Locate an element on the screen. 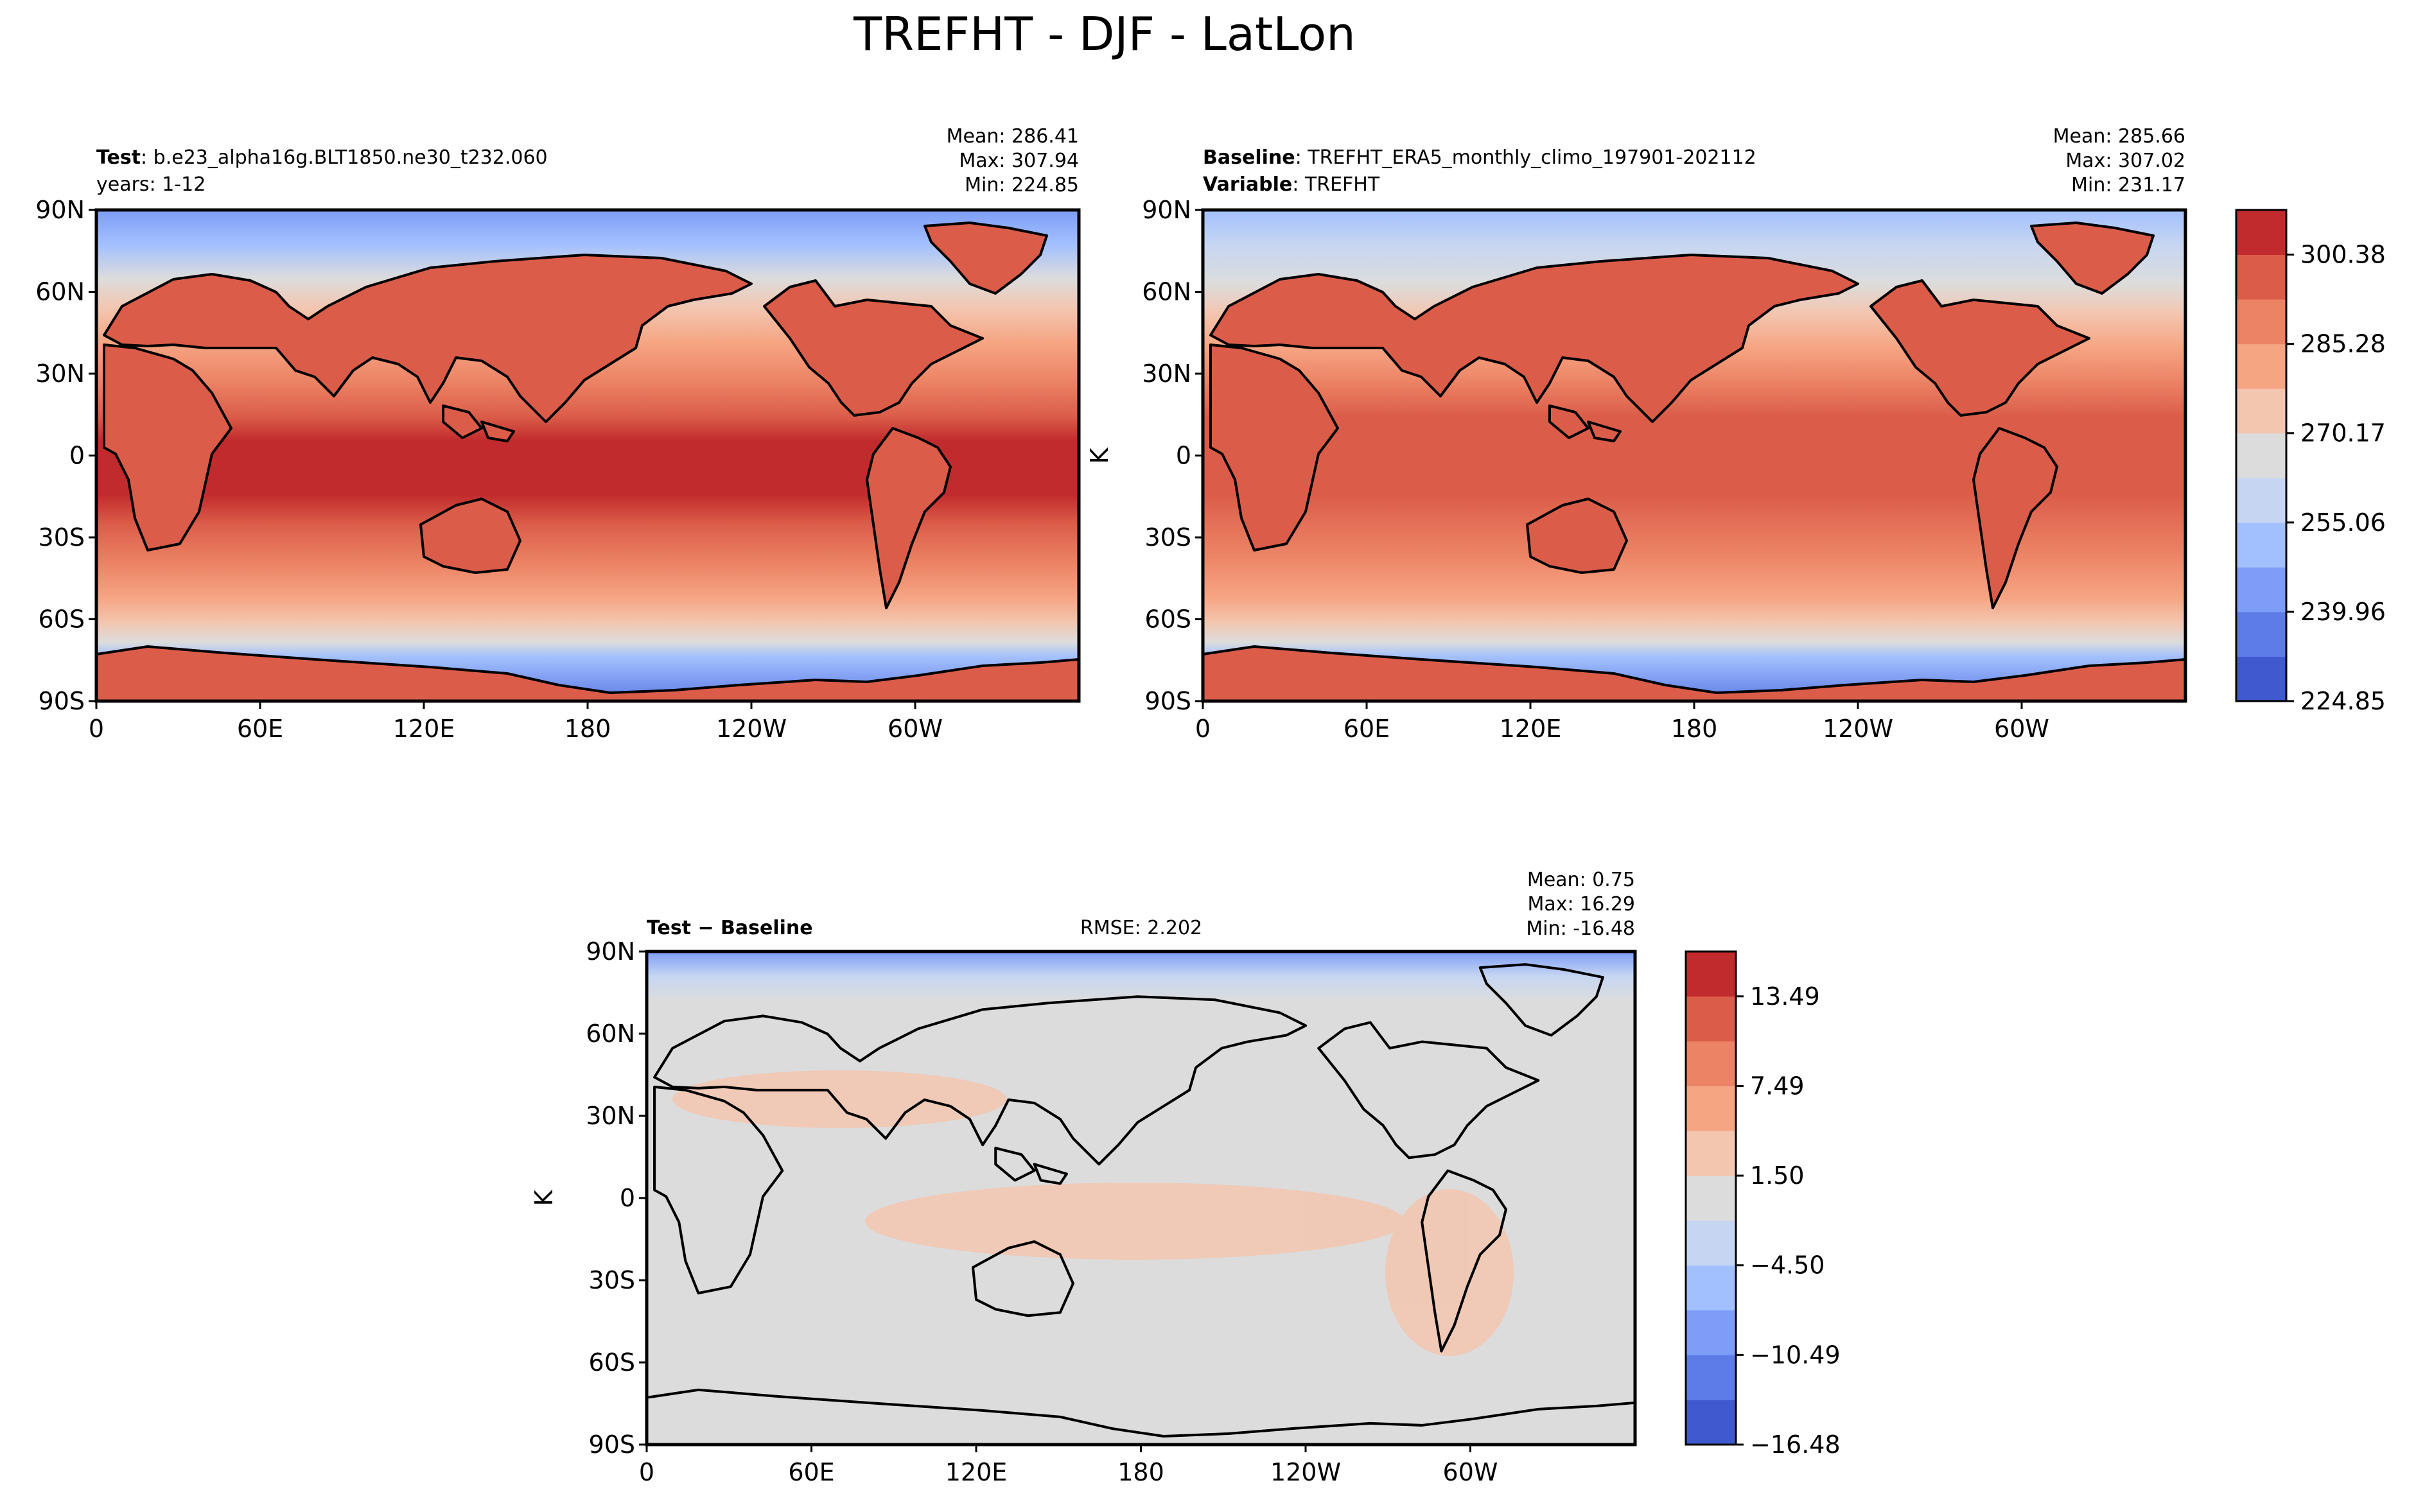  baseline-variable-text: : TREFHT is located at coordinates (1336, 184).